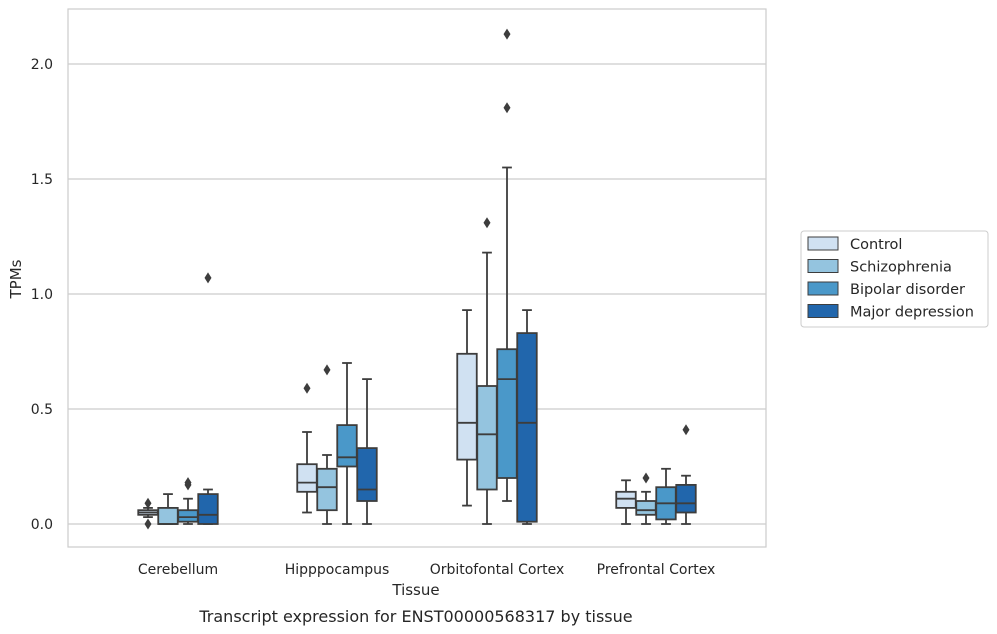  Describe the element at coordinates (912, 313) in the screenshot. I see `legend-label: Major depression` at that location.